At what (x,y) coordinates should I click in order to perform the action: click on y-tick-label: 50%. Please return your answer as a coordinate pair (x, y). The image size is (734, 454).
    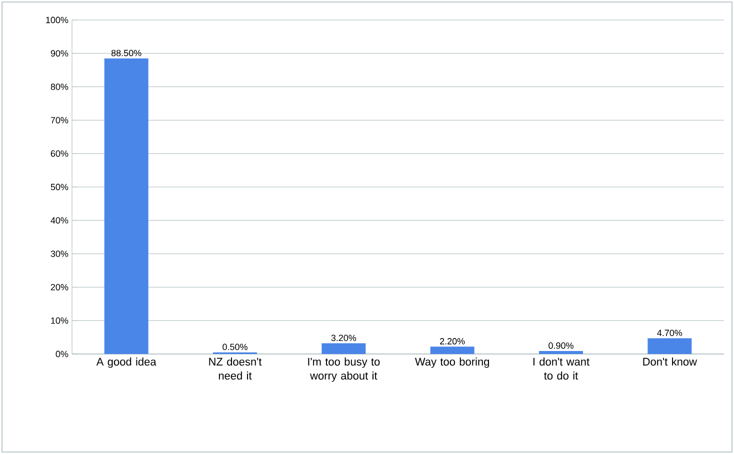
    Looking at the image, I should click on (59, 187).